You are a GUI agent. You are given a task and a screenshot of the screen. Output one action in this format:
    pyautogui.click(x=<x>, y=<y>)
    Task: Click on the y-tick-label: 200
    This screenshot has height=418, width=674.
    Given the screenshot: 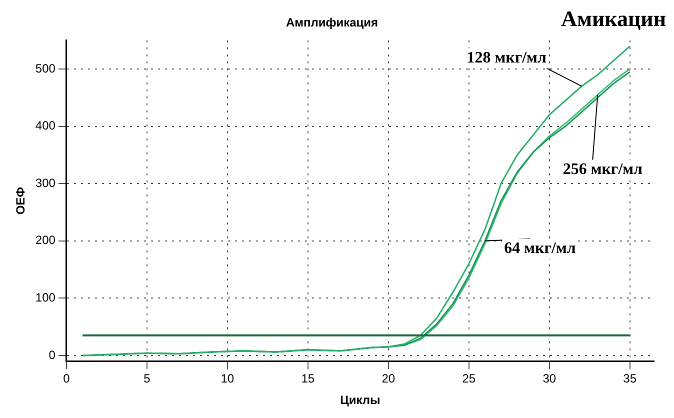 What is the action you would take?
    pyautogui.click(x=45, y=240)
    